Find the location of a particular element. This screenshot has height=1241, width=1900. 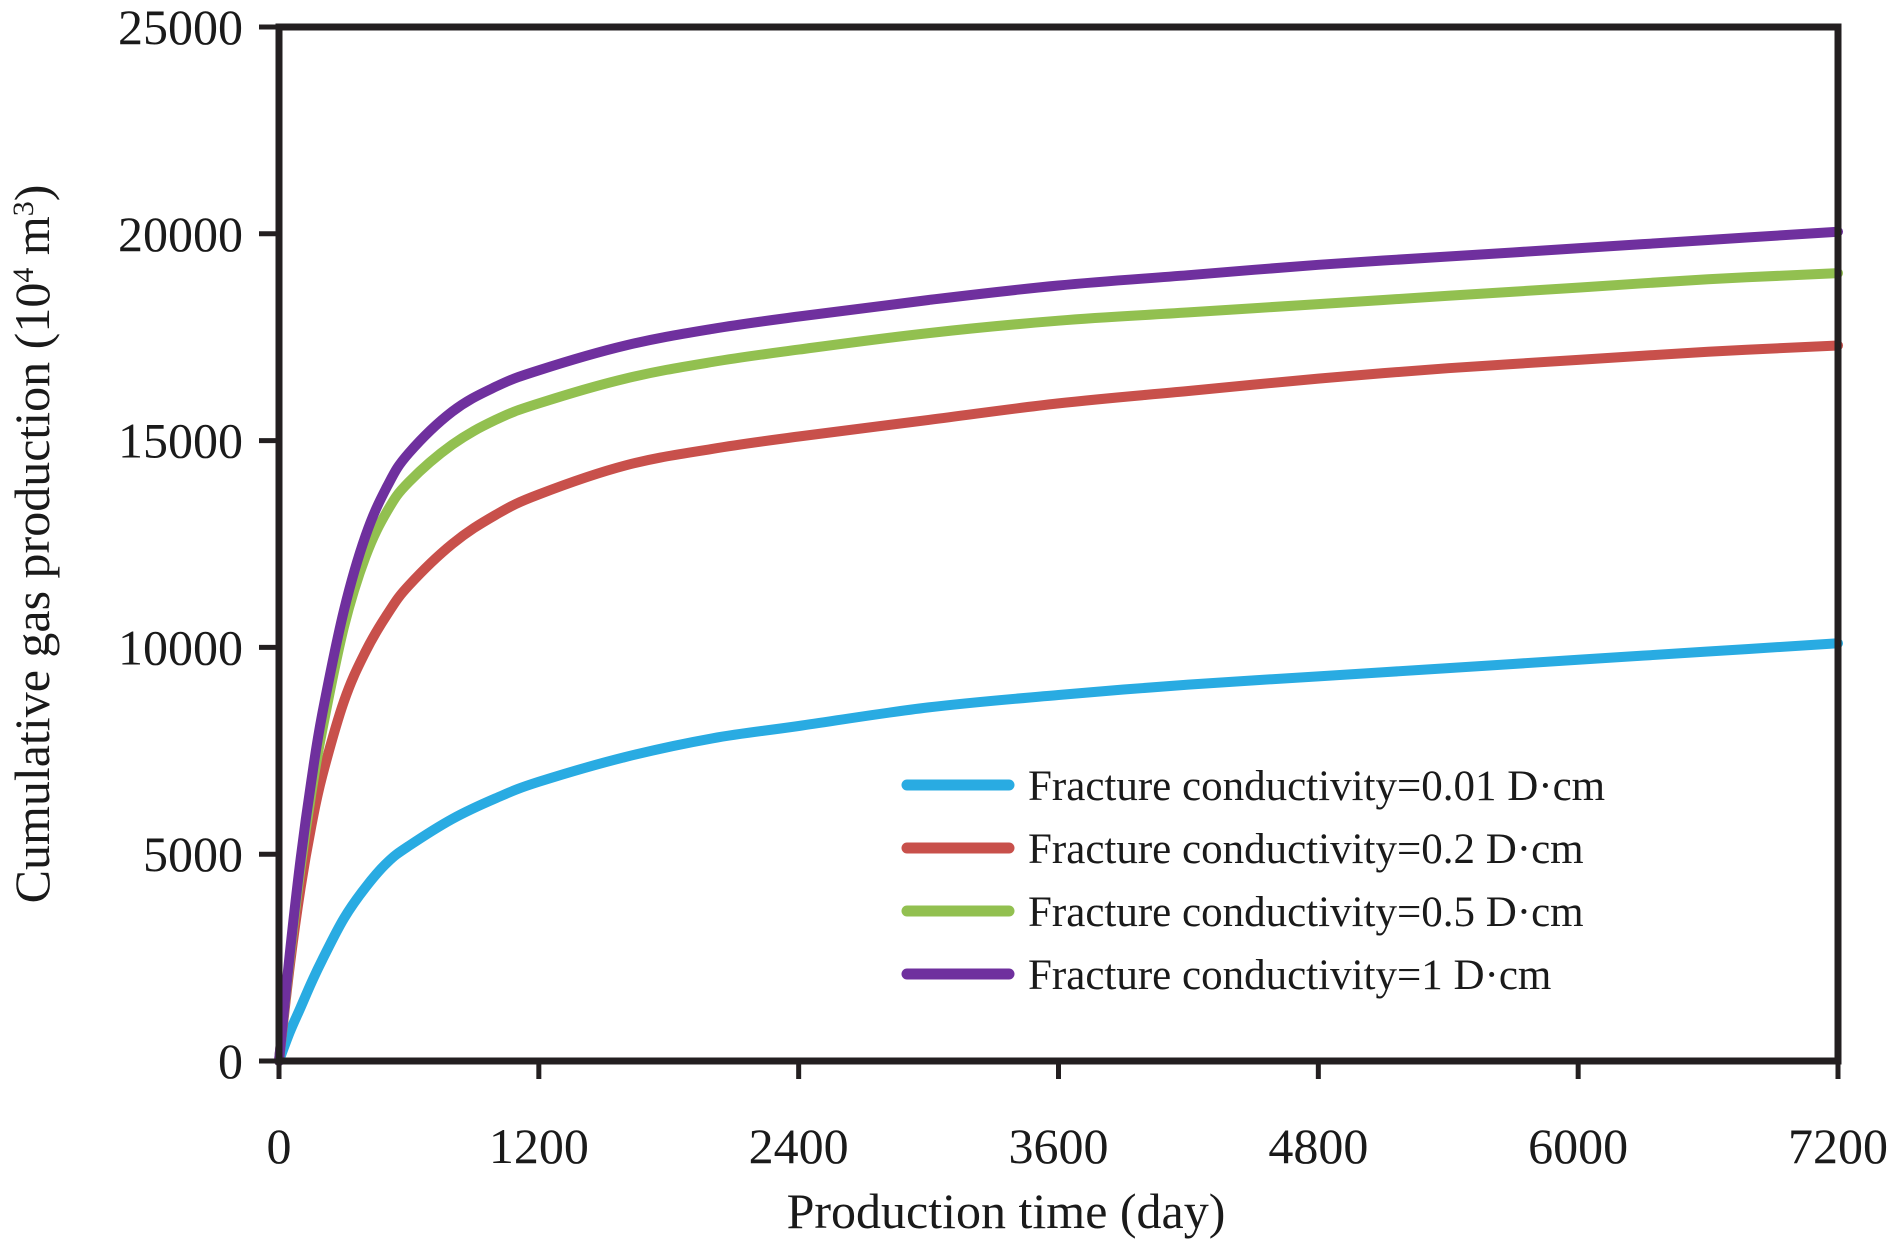

legend-label-4: Fracture conductivity=1 D·cm is located at coordinates (1289, 975).